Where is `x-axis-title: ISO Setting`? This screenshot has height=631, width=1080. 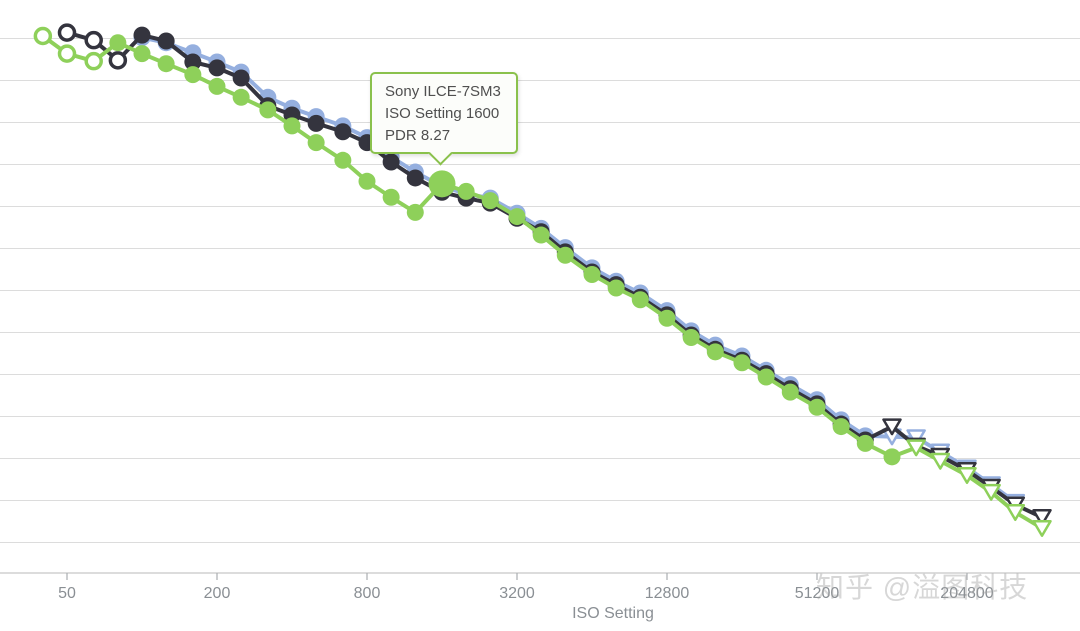 x-axis-title: ISO Setting is located at coordinates (613, 613).